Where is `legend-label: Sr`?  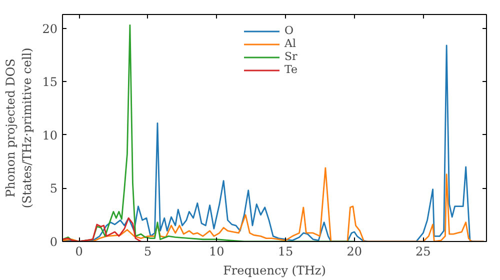 legend-label: Sr is located at coordinates (291, 56).